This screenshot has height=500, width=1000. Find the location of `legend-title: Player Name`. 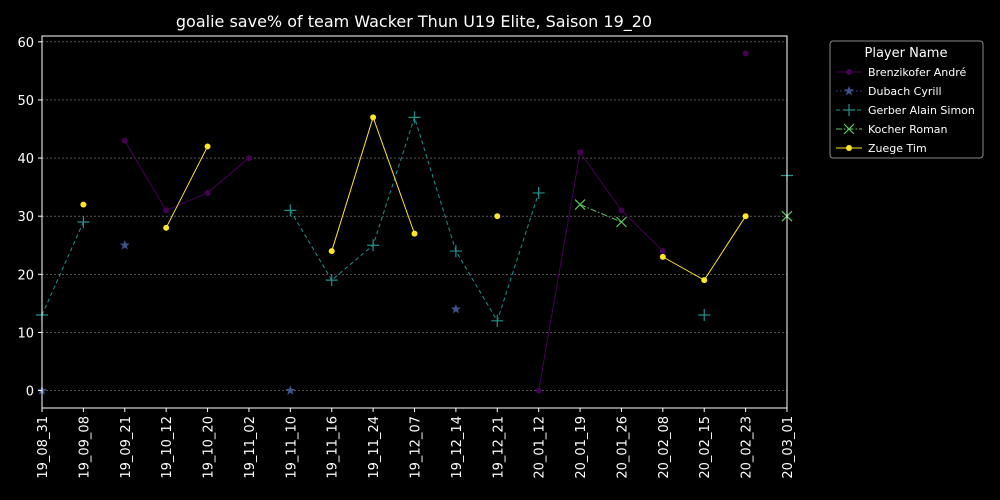

legend-title: Player Name is located at coordinates (906, 53).